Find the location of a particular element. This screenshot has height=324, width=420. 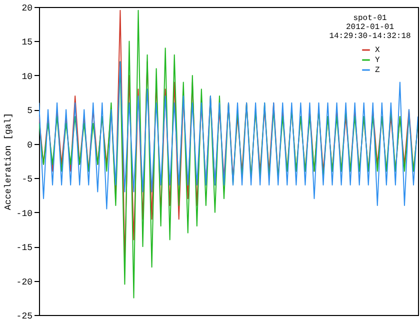

legend-label: Z is located at coordinates (377, 70).